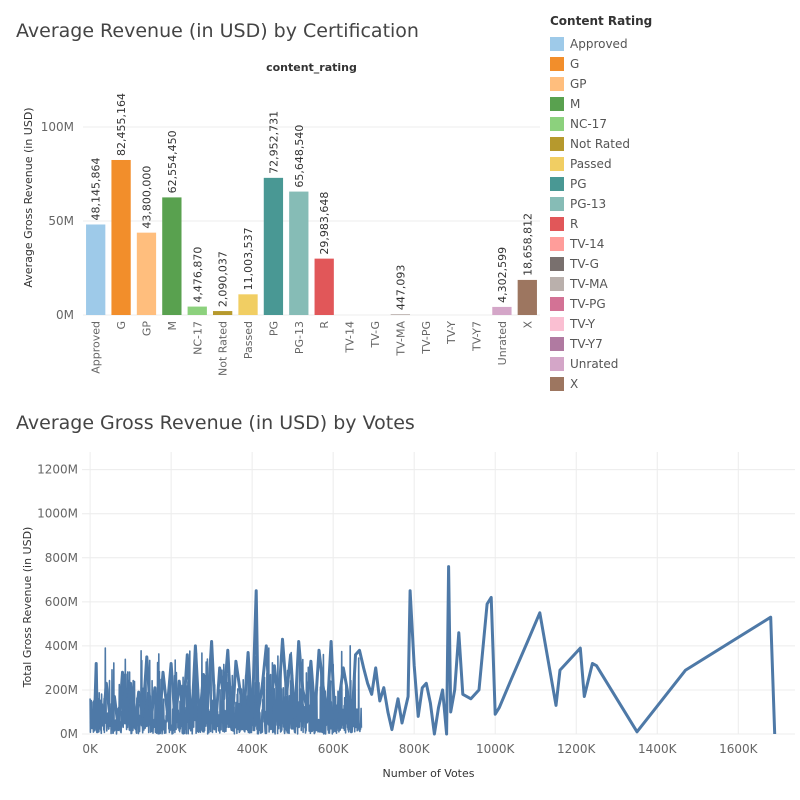 The image size is (800, 800). Describe the element at coordinates (527, 325) in the screenshot. I see `x-tick-label: X` at that location.